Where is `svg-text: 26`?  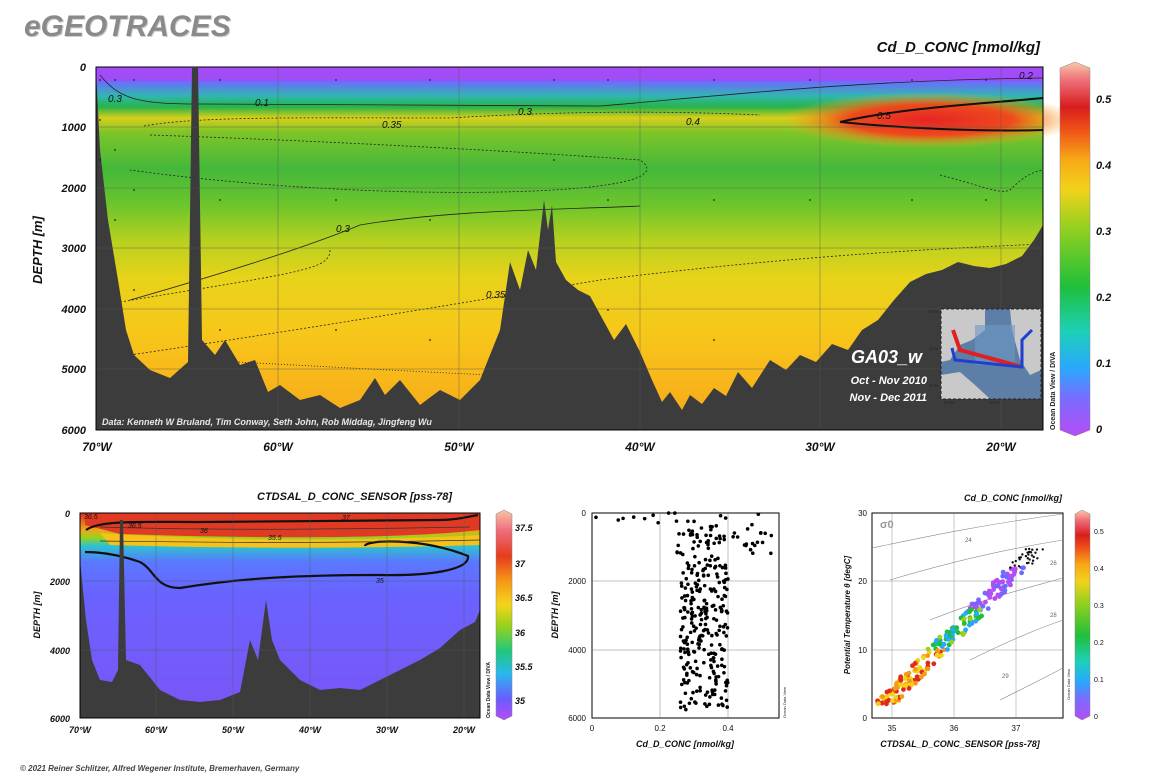
svg-text: 26 is located at coordinates (1053, 564).